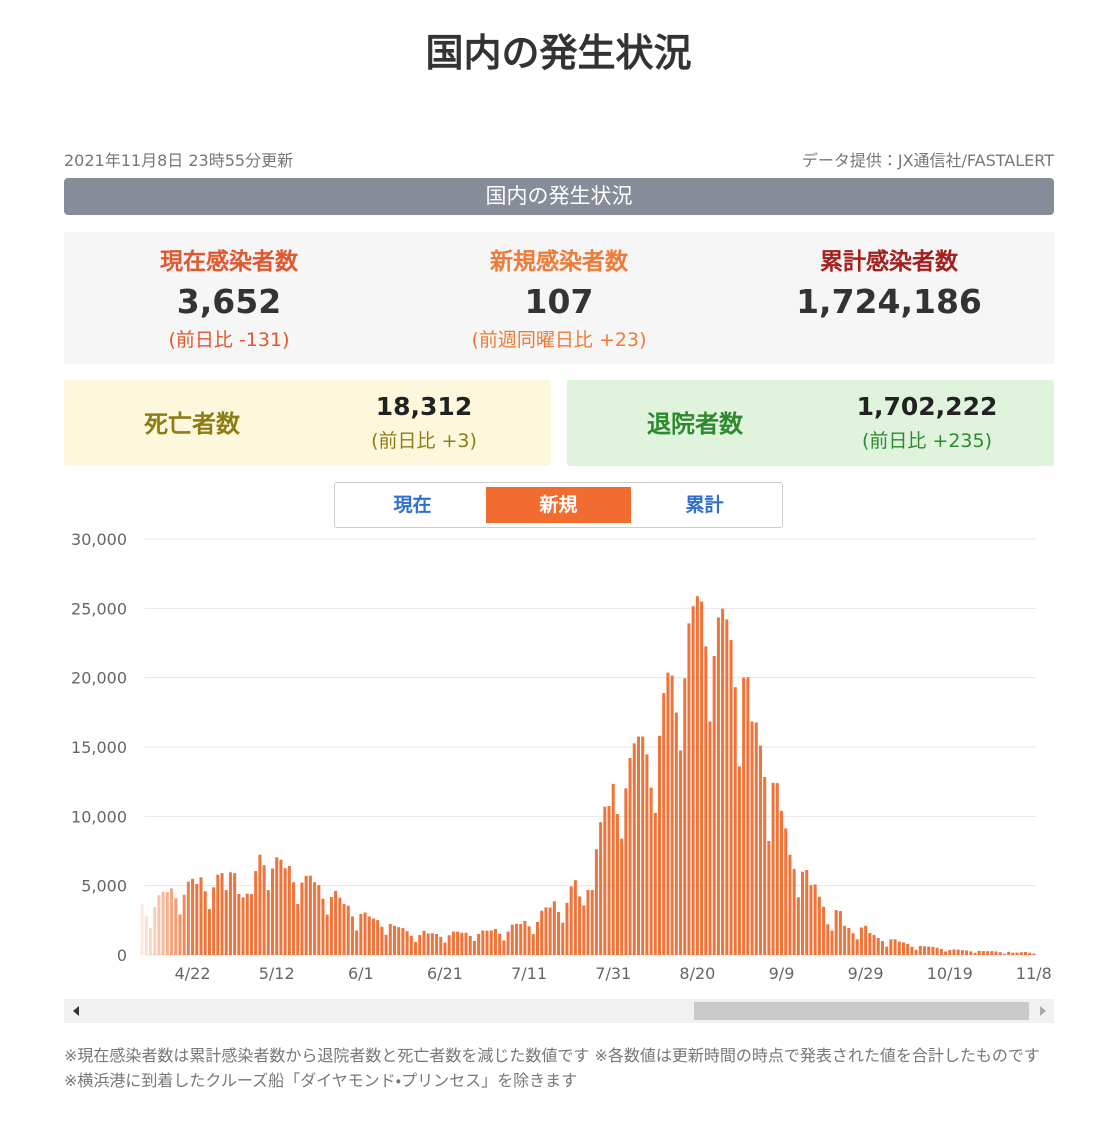 This screenshot has height=1122, width=1117. What do you see at coordinates (559, 301) in the screenshot?
I see `stat-value: 107` at bounding box center [559, 301].